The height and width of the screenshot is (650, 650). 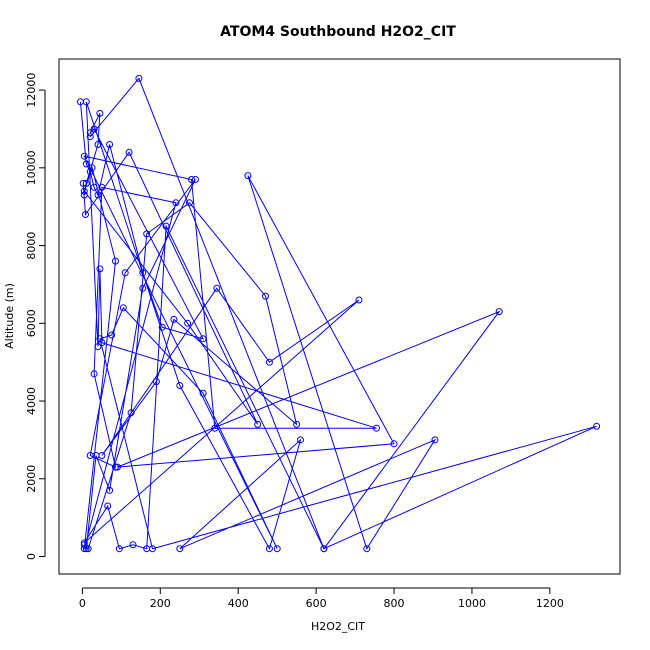 What do you see at coordinates (316, 603) in the screenshot?
I see `x-tick-label: 600` at bounding box center [316, 603].